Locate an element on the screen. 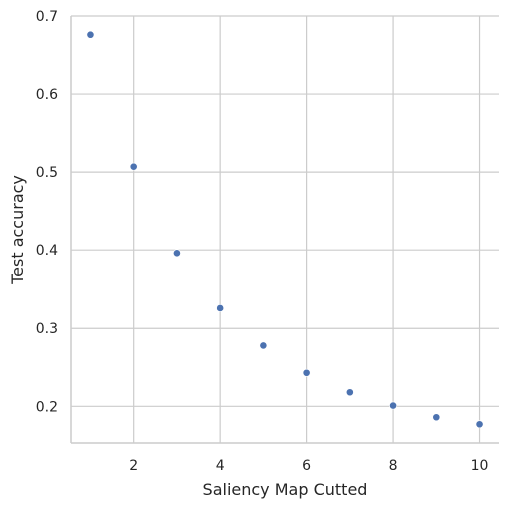 The image size is (507, 507). x-tick-label: 10 is located at coordinates (480, 466).